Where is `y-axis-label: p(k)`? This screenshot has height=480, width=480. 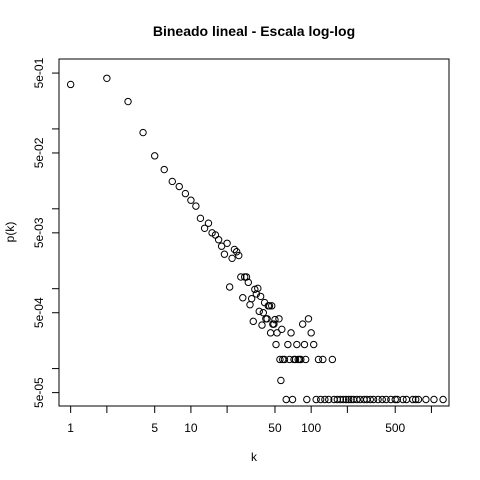 y-axis-label: p(k) is located at coordinates (10, 232).